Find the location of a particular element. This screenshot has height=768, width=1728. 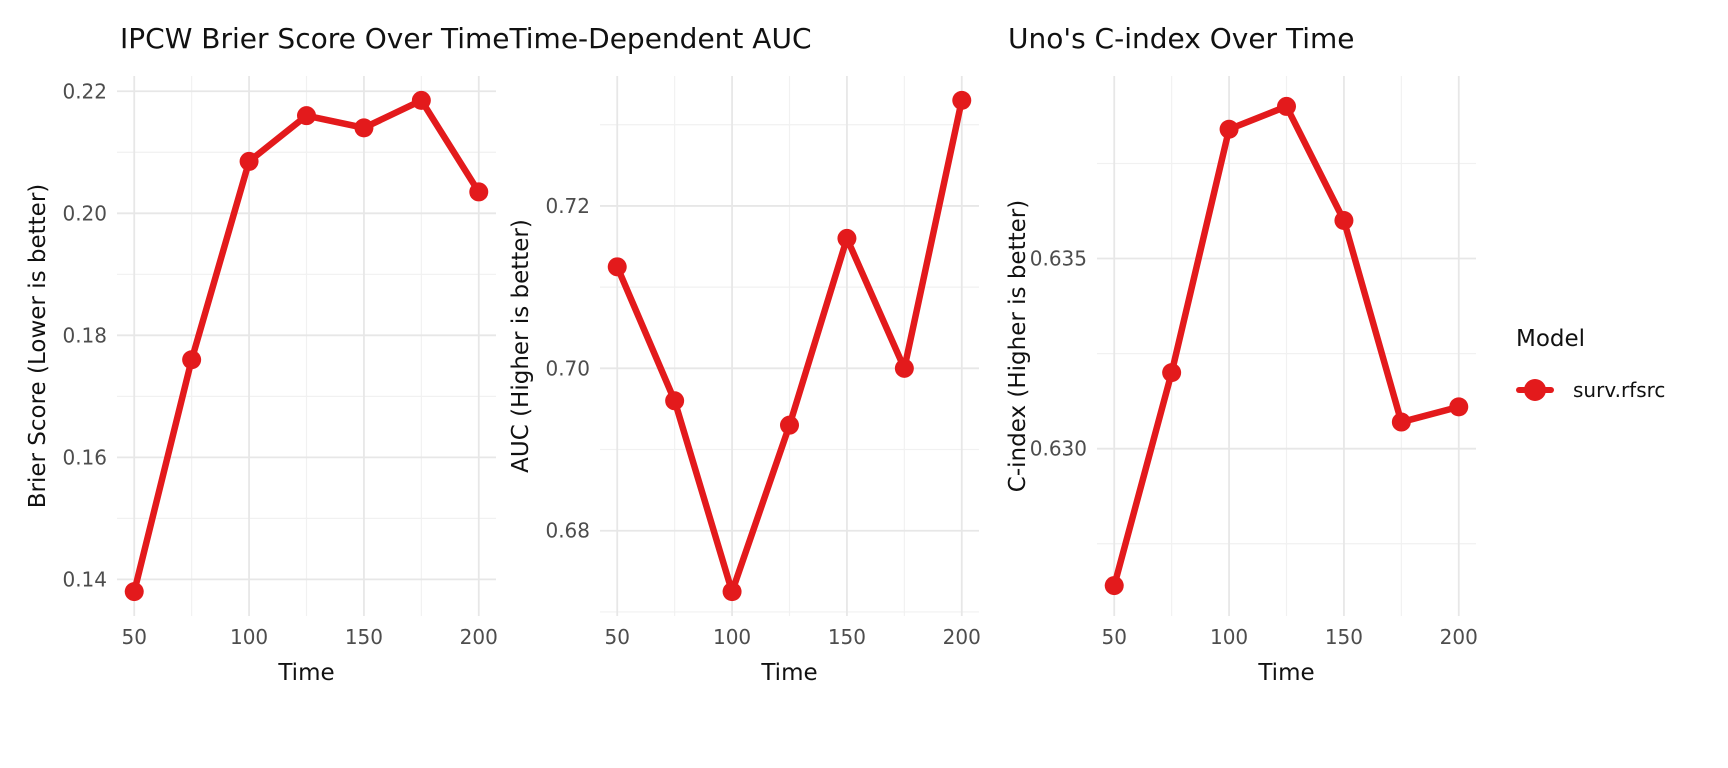

legend-item-label: surv.rfsrc is located at coordinates (1619, 390).